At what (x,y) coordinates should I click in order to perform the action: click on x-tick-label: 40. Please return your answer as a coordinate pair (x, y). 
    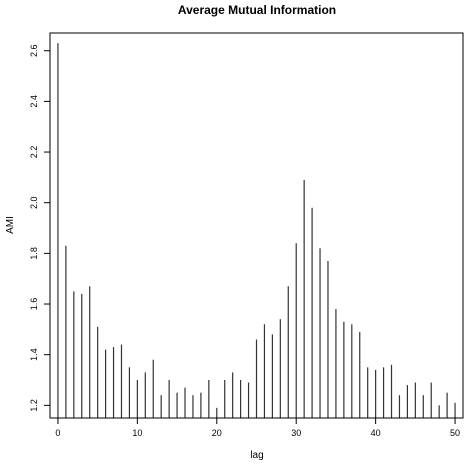
    Looking at the image, I should click on (376, 433).